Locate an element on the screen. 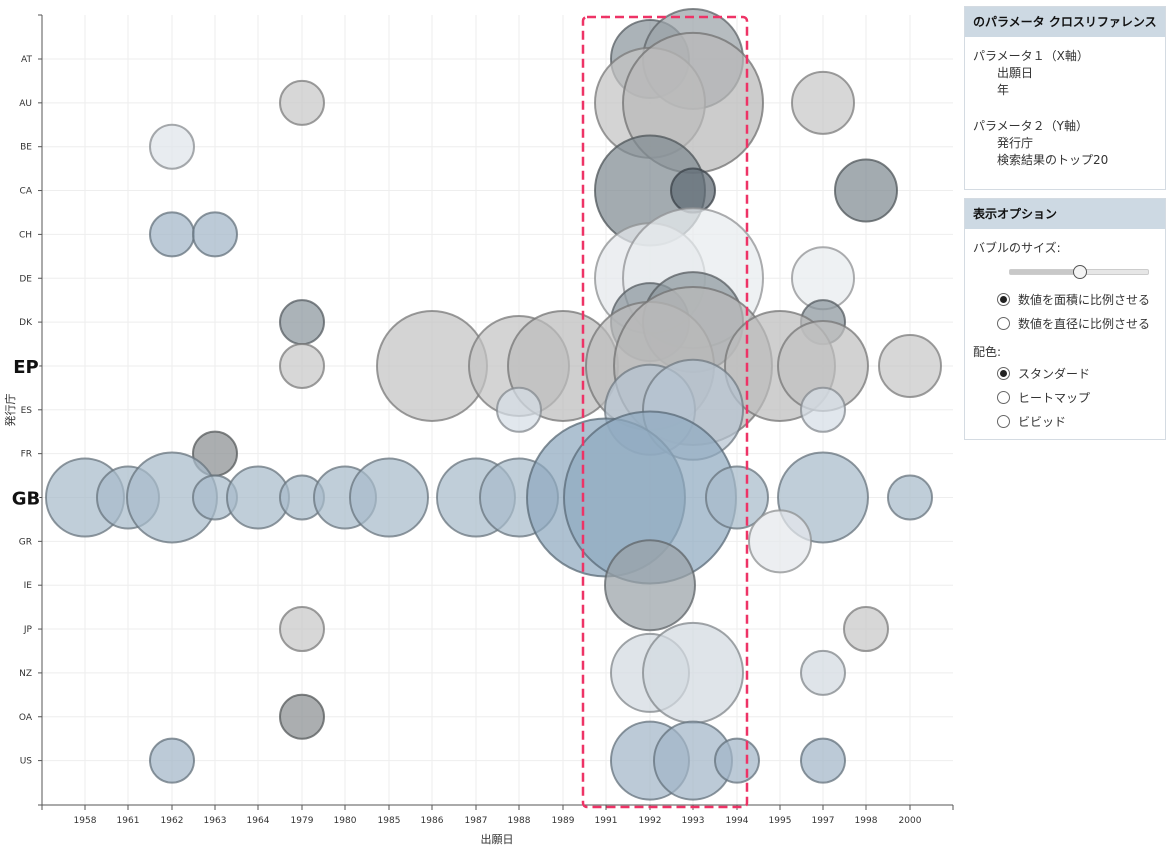 This screenshot has height=851, width=1172. y-tick-label: GR is located at coordinates (25, 542).